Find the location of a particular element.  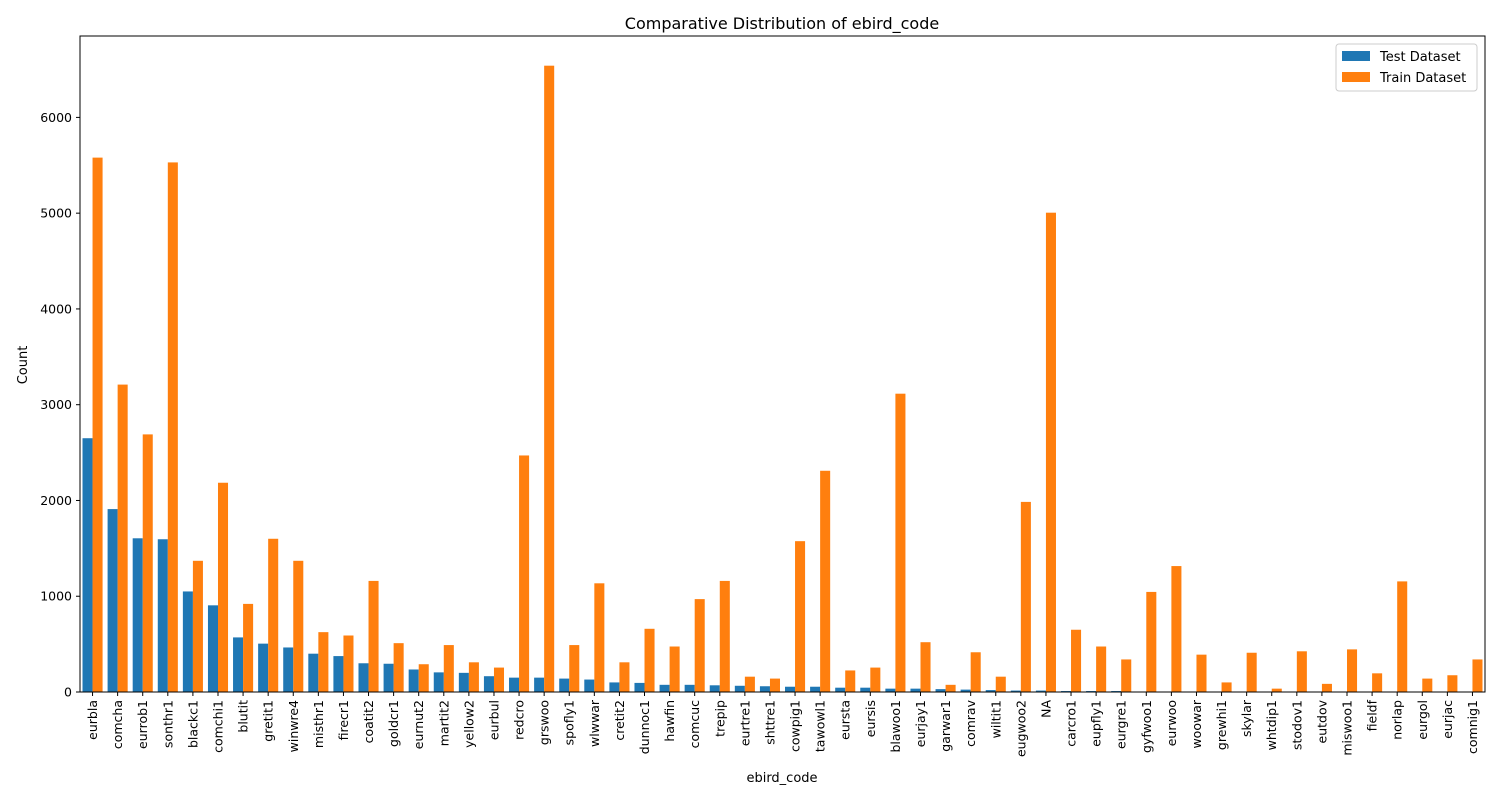

x-tick-label: gyfwoo1 is located at coordinates (1146, 726).